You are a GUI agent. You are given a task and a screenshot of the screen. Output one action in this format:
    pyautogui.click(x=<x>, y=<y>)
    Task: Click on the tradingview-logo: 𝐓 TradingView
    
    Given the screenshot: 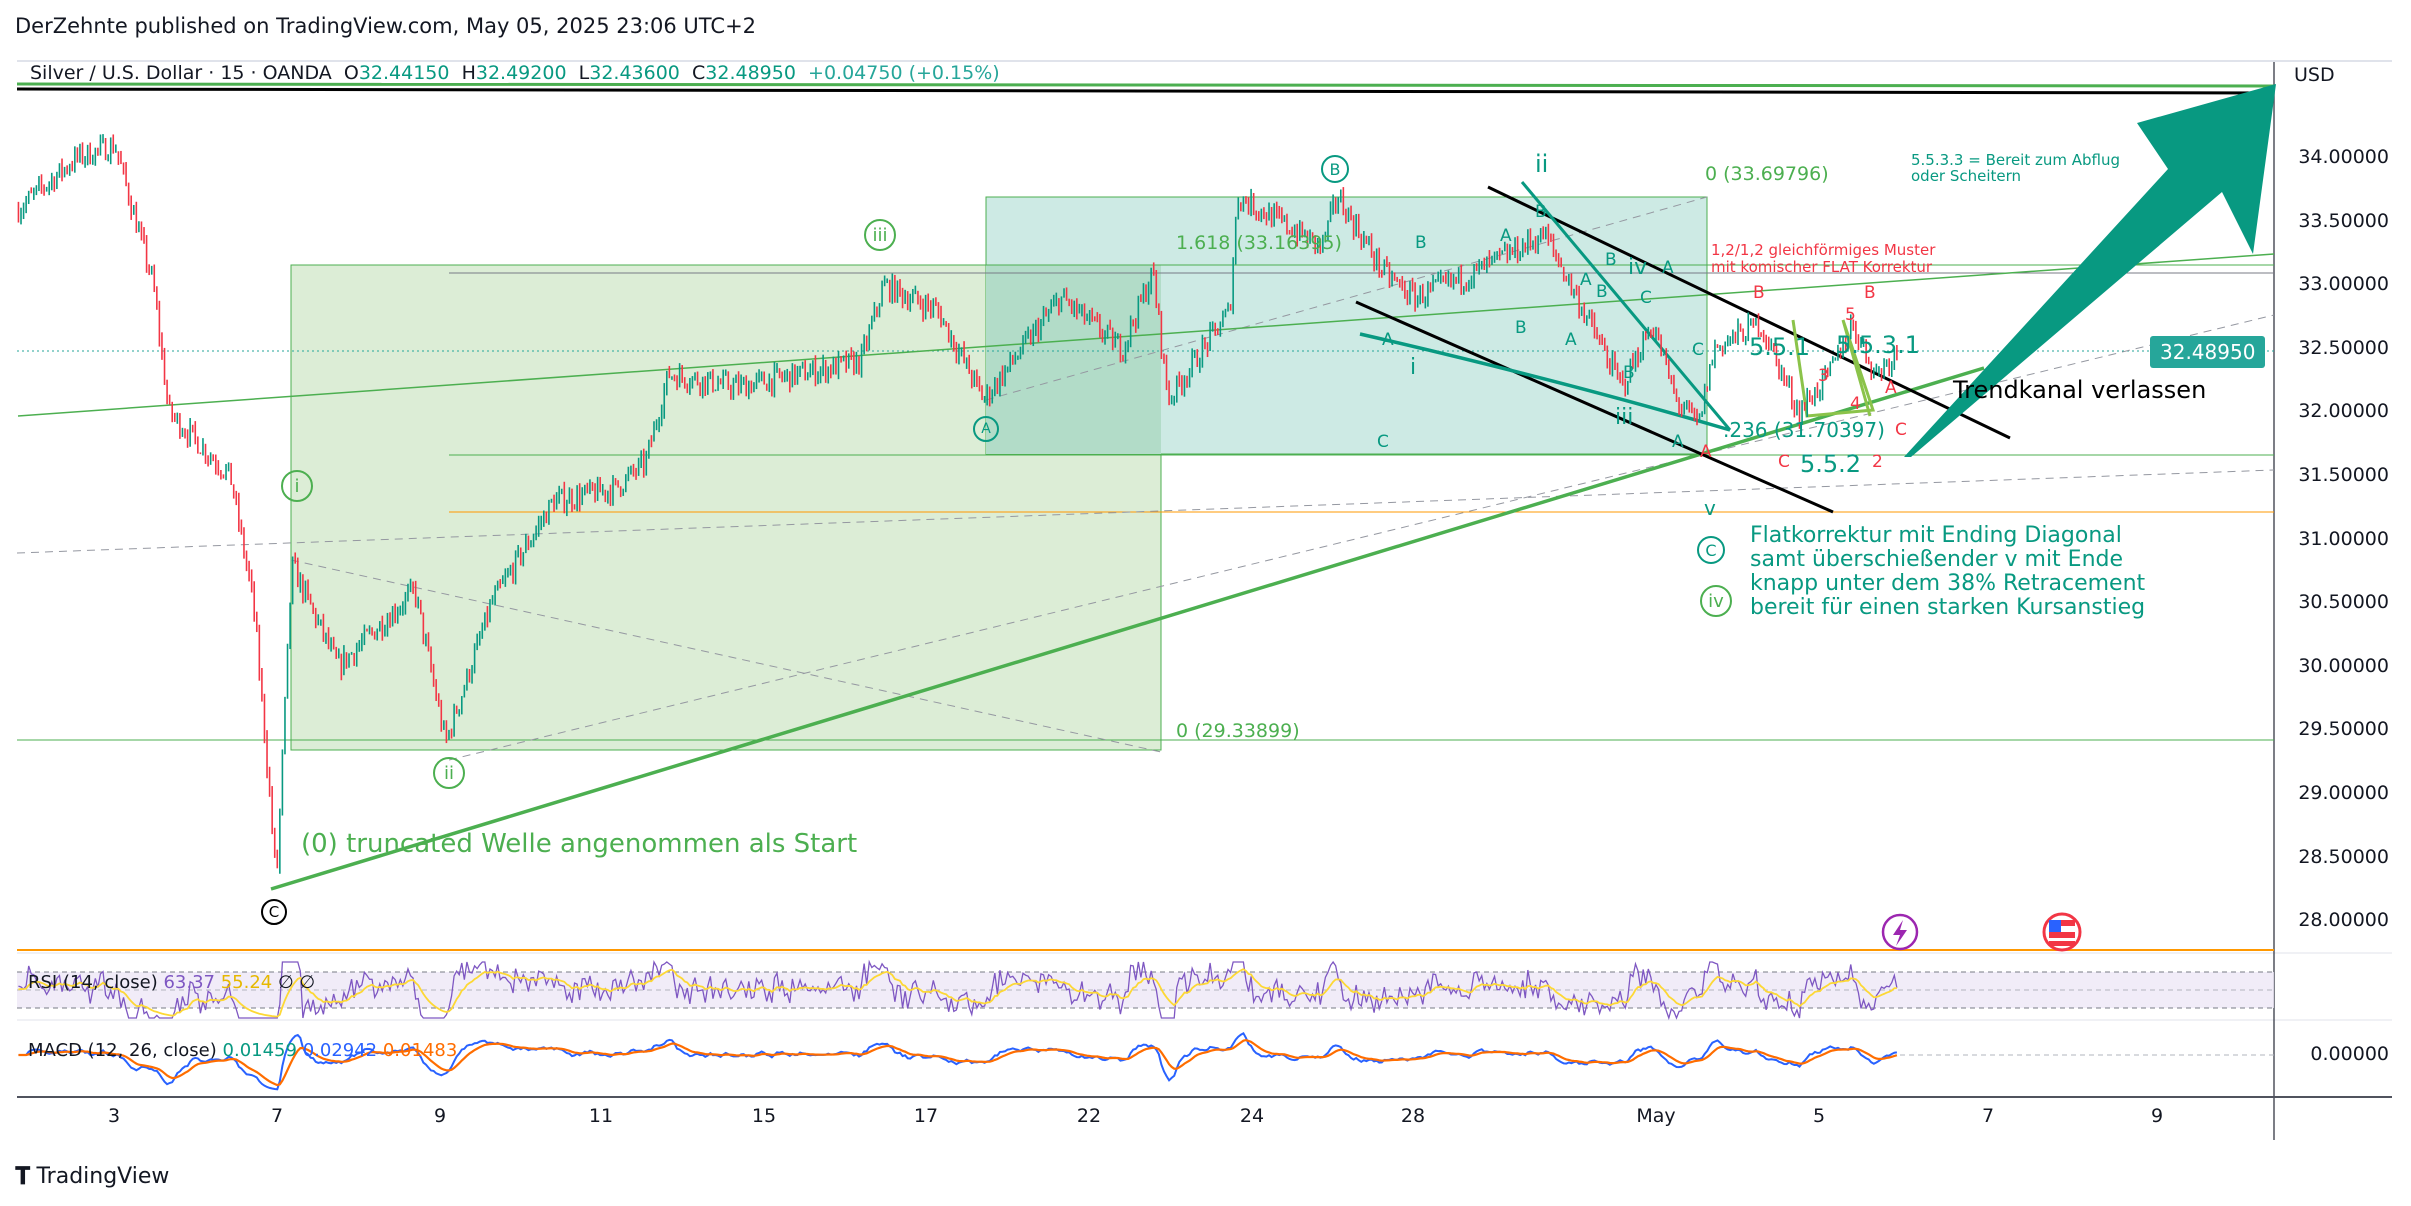 What is the action you would take?
    pyautogui.click(x=92, y=1176)
    